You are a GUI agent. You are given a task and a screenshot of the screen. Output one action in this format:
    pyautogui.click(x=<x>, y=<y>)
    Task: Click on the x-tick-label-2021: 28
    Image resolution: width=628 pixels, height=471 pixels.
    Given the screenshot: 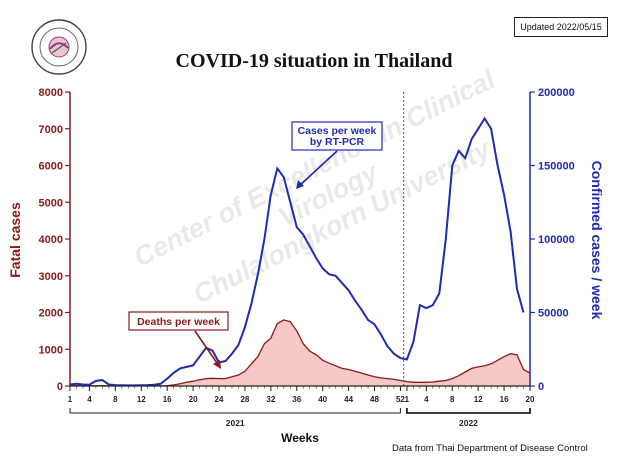 What is the action you would take?
    pyautogui.click(x=244, y=399)
    